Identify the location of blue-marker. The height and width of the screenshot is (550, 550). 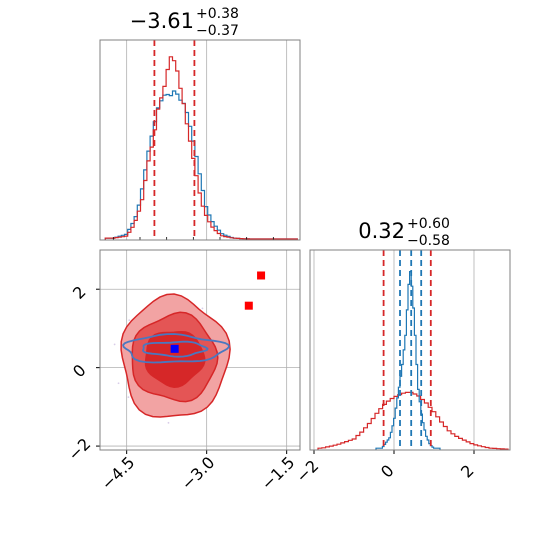
(174, 348).